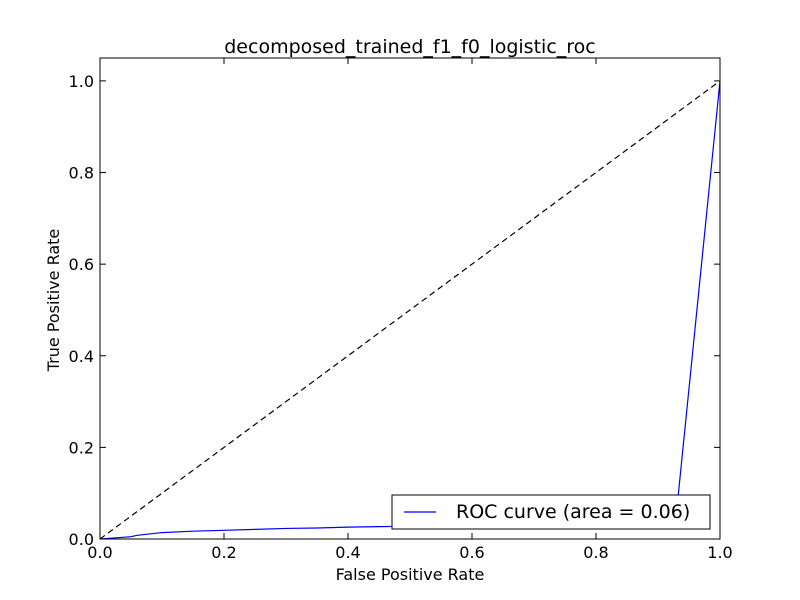 Image resolution: width=800 pixels, height=600 pixels. What do you see at coordinates (81, 356) in the screenshot?
I see `y-tick-label: 0.4` at bounding box center [81, 356].